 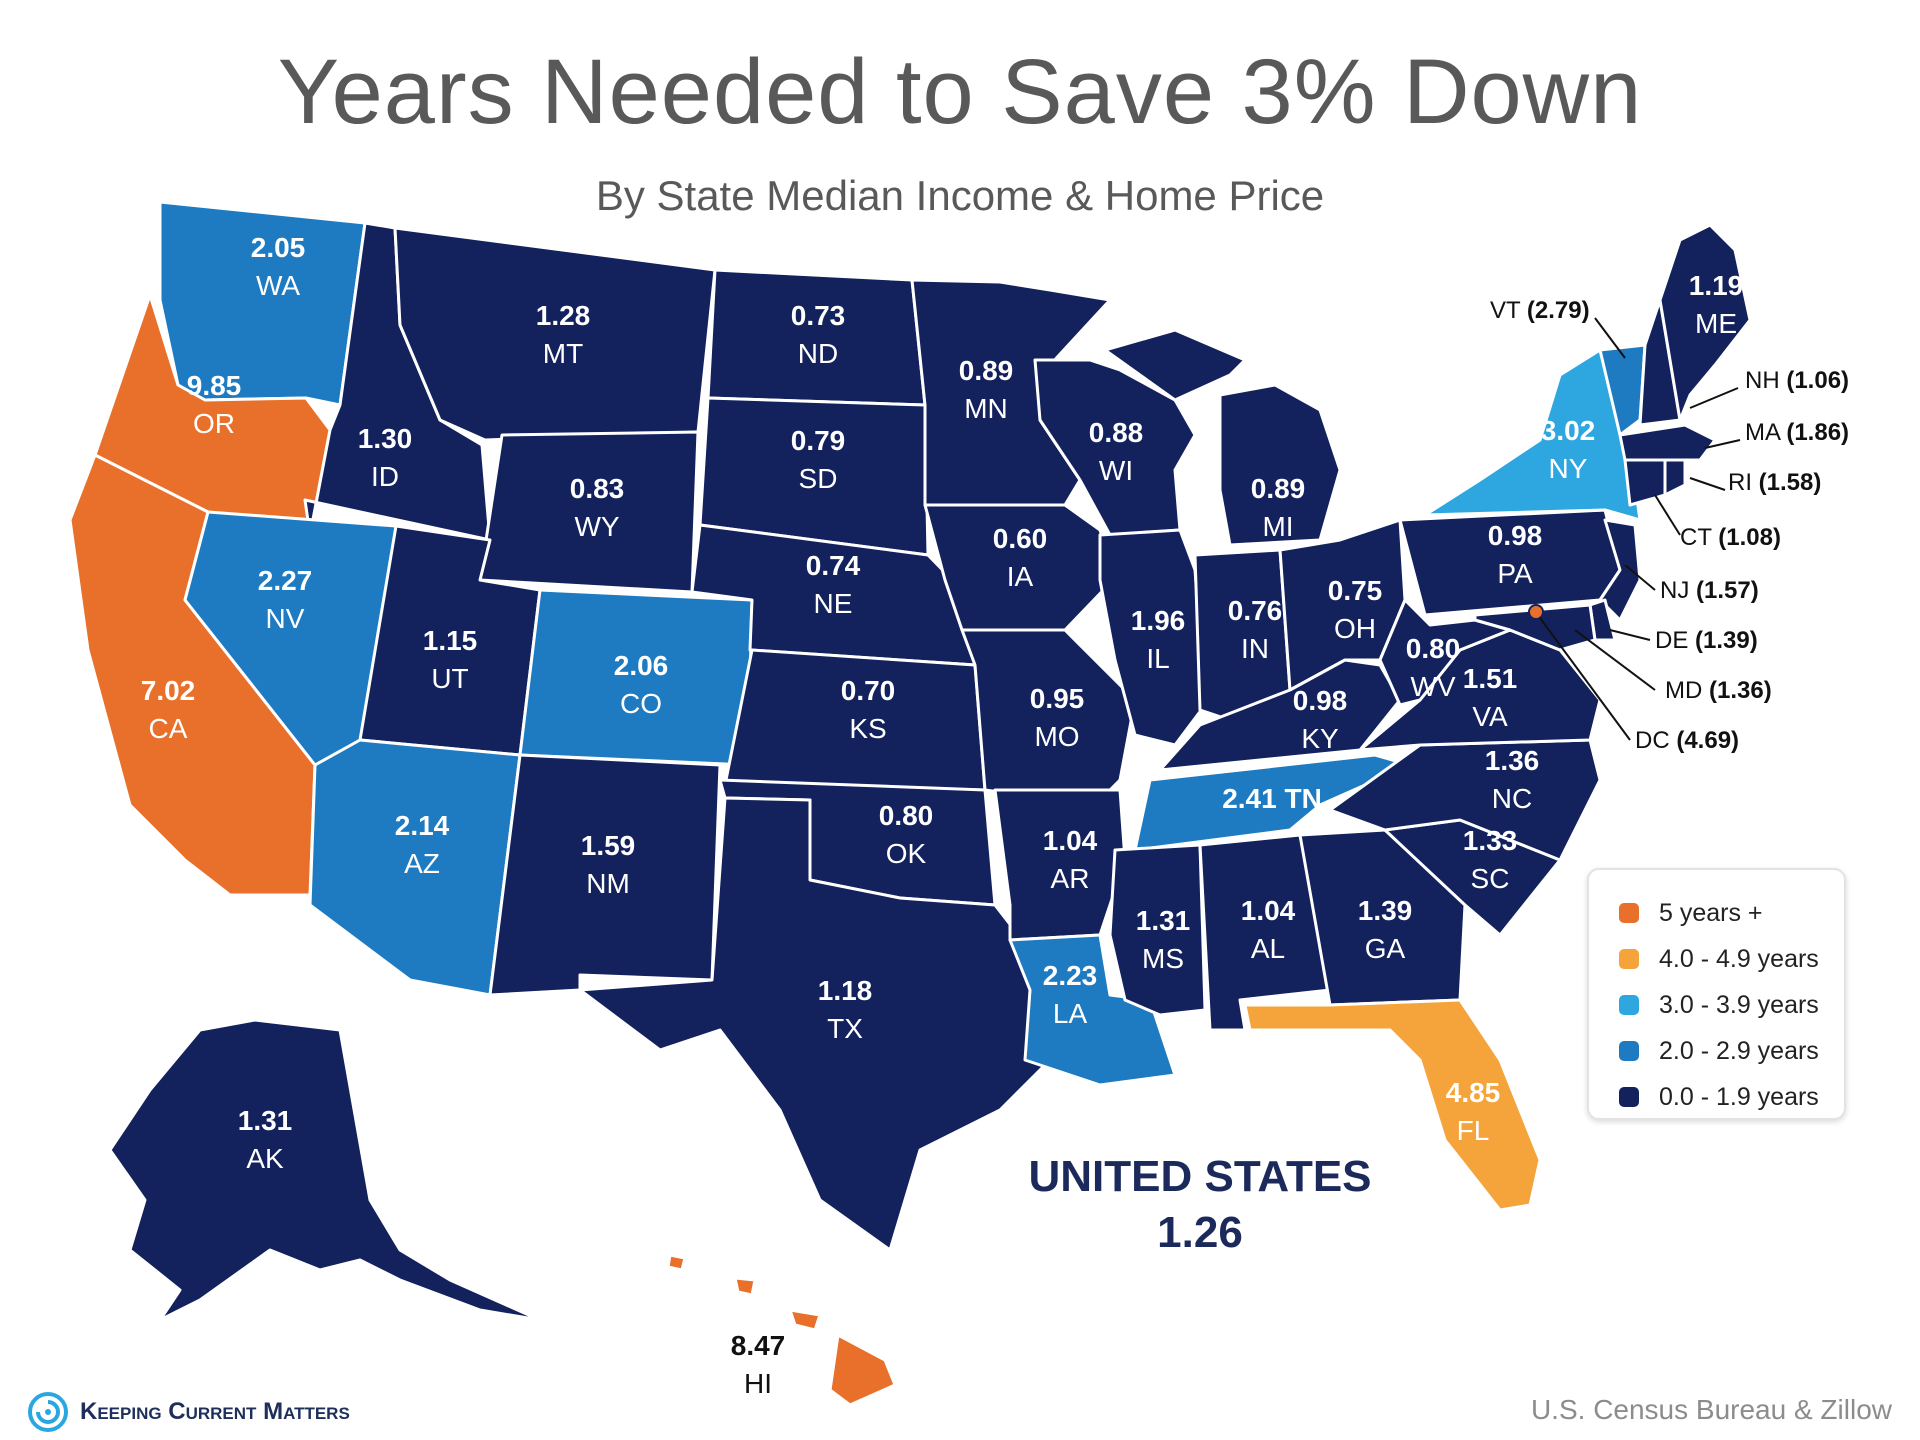 I want to click on state-nm, so click(x=605, y=875).